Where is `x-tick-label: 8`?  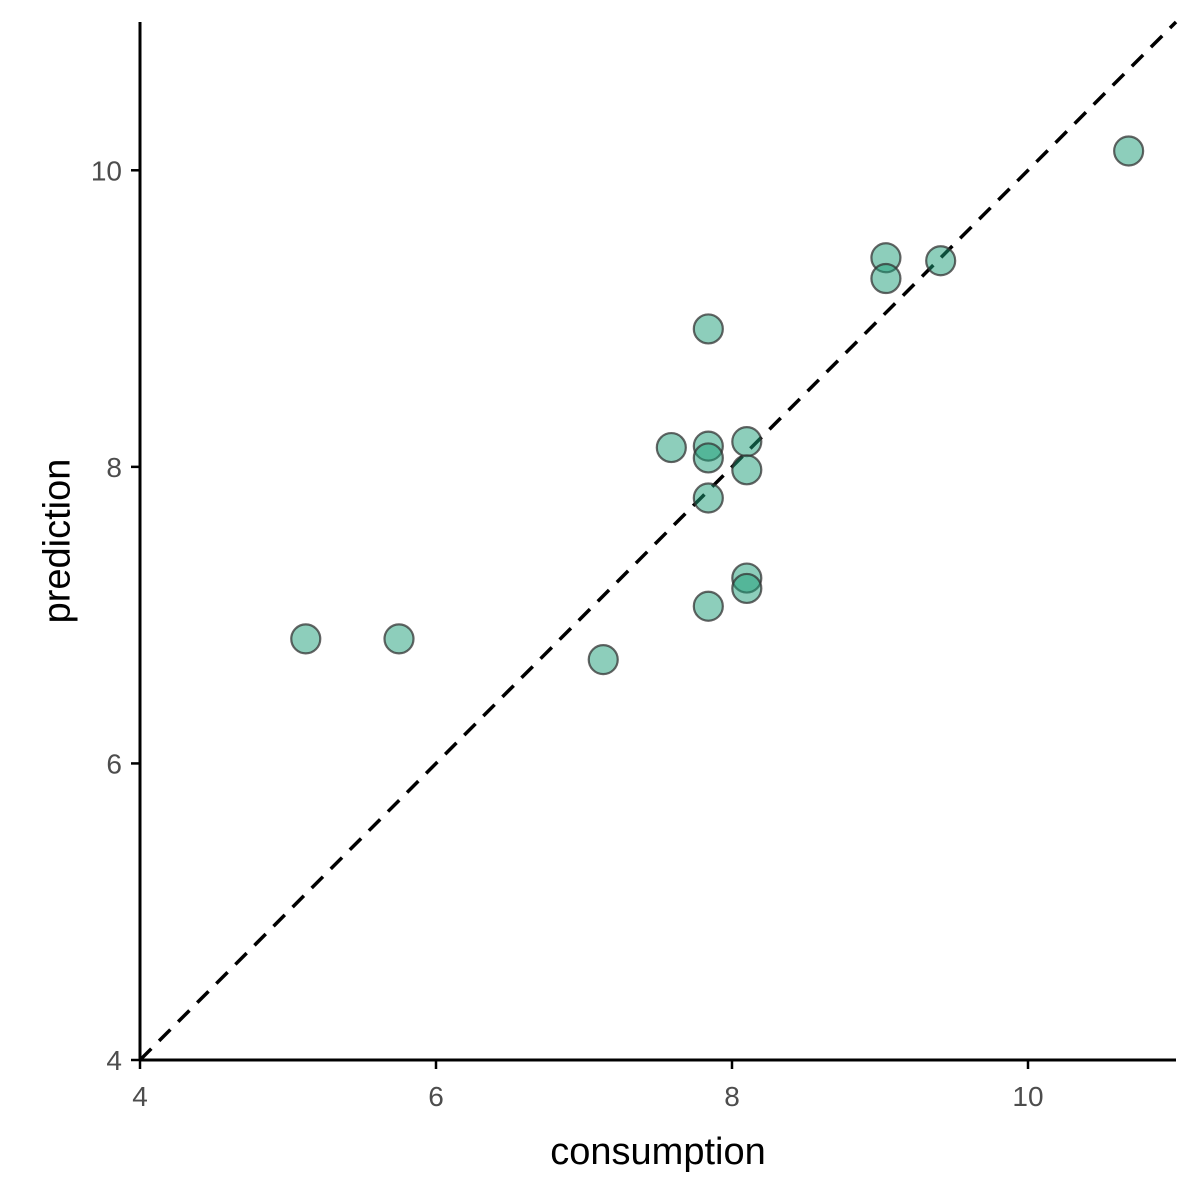 x-tick-label: 8 is located at coordinates (732, 1096).